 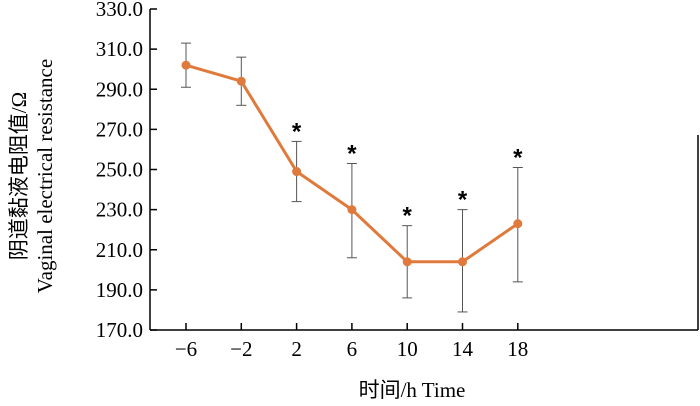 I want to click on x-tick-label: 14, so click(x=463, y=349).